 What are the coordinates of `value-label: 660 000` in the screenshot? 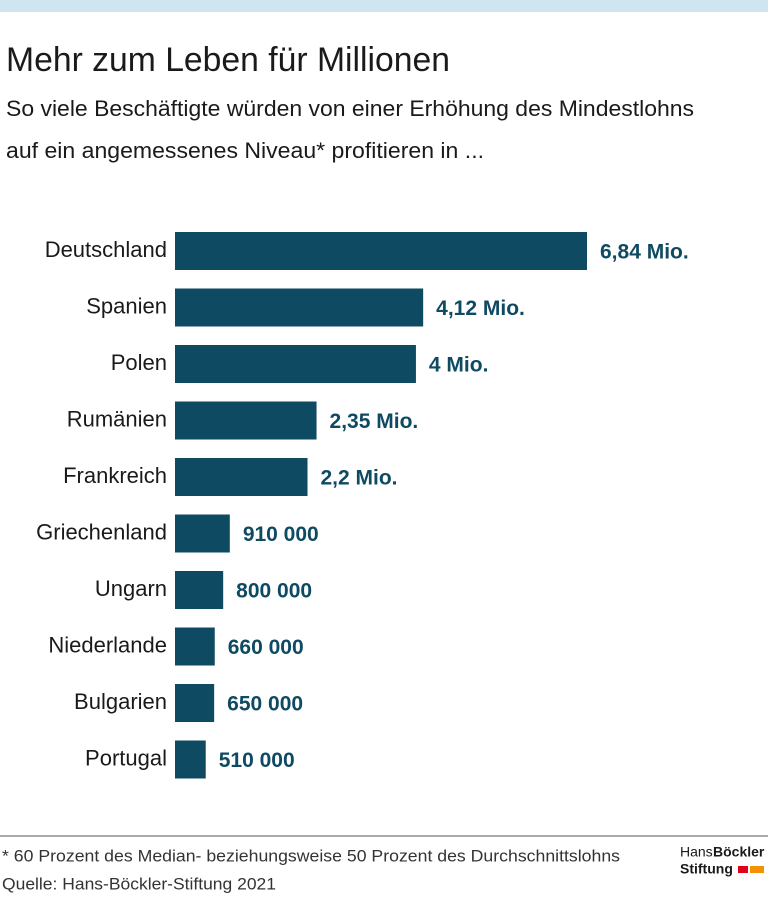 It's located at (266, 647).